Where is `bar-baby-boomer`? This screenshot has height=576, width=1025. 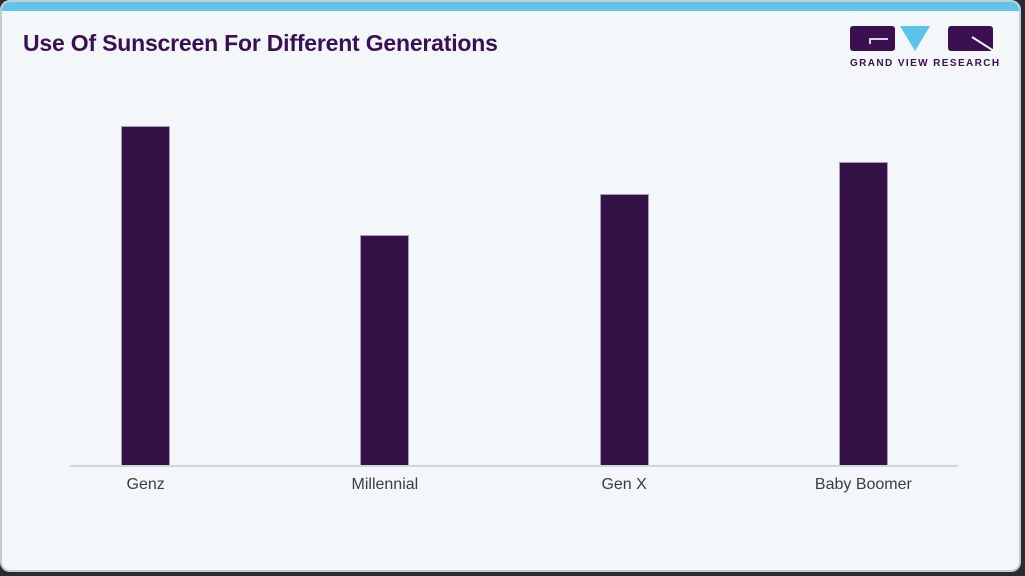
bar-baby-boomer is located at coordinates (863, 314).